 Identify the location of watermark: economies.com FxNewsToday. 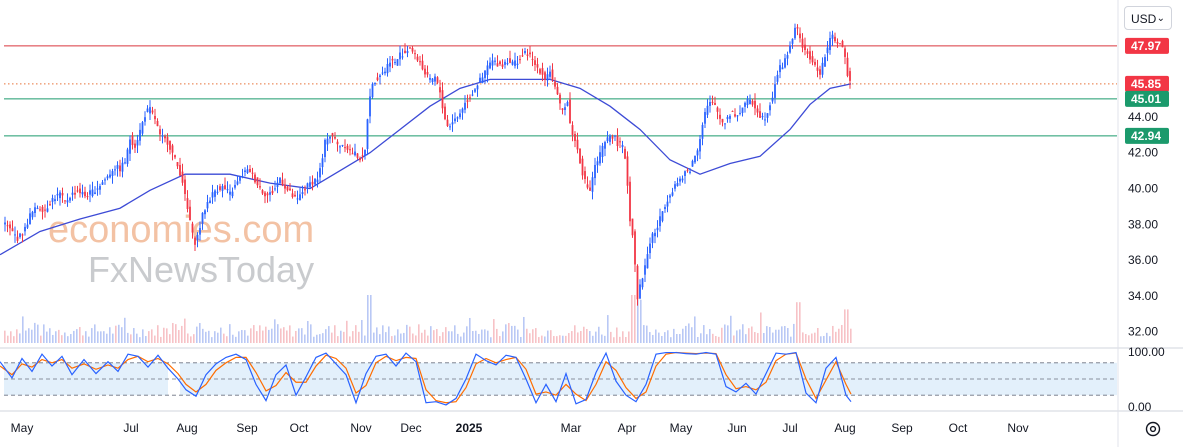
(181, 249).